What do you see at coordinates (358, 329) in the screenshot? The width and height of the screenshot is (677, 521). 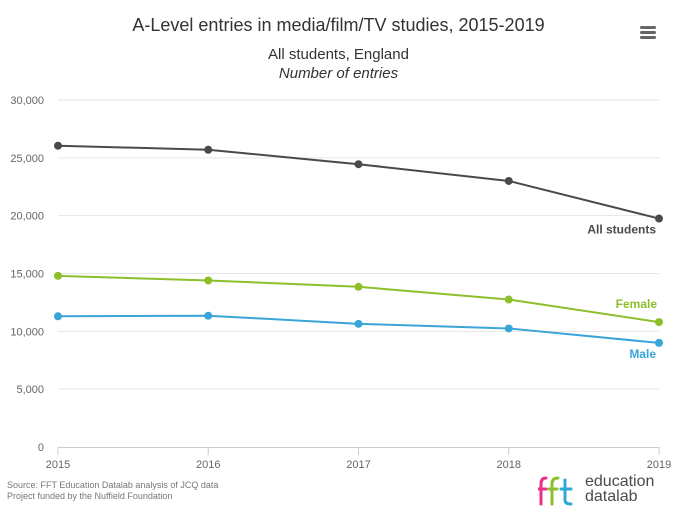 I see `series-line-male` at bounding box center [358, 329].